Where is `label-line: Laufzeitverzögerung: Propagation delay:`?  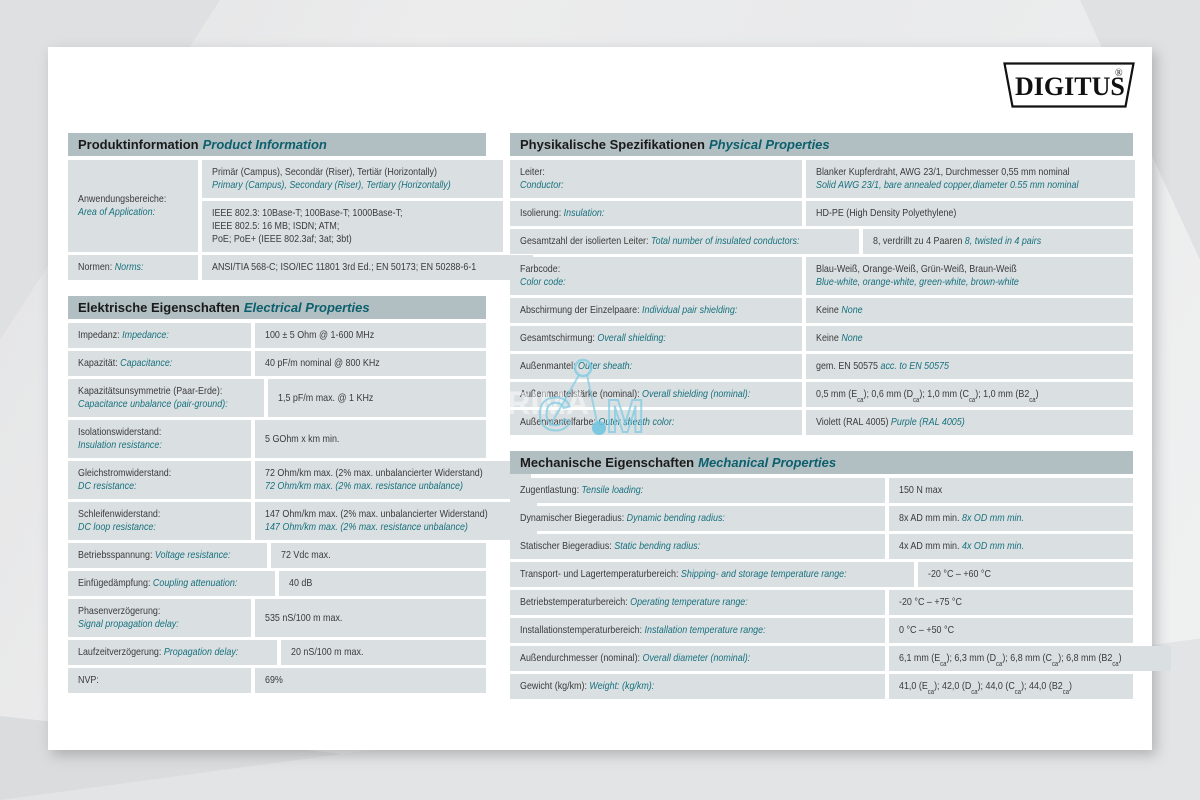 label-line: Laufzeitverzögerung: Propagation delay: is located at coordinates (158, 652).